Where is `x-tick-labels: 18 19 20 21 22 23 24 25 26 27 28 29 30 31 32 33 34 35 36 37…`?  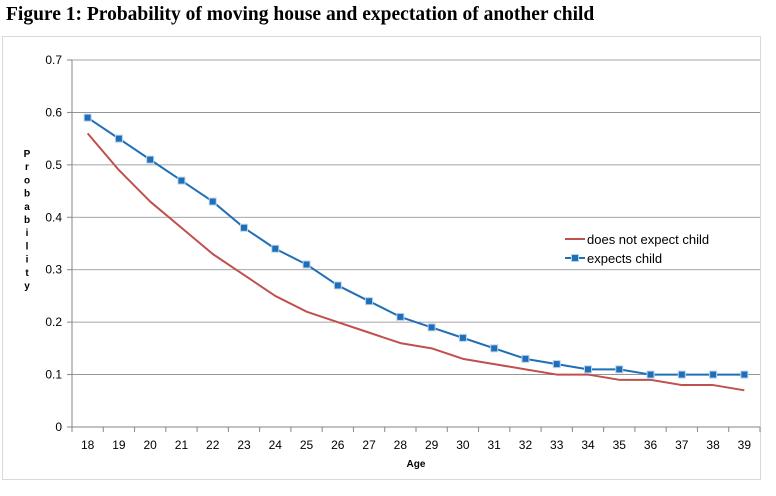 x-tick-labels: 18 19 20 21 22 23 24 25 26 27 28 29 30 31 32 33 34 35 36 37… is located at coordinates (416, 445).